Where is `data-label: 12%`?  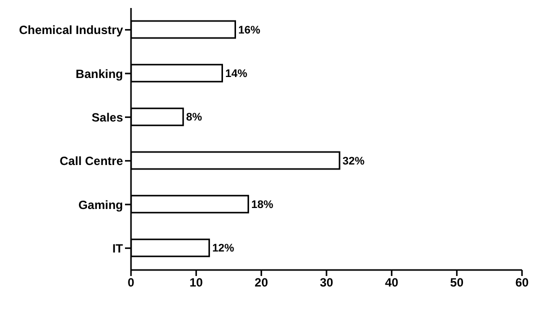
data-label: 12% is located at coordinates (223, 248).